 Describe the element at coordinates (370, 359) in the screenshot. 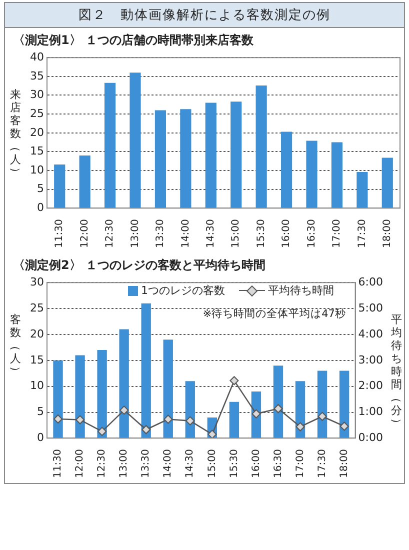

I see `y2-tick-label: 3:00` at that location.